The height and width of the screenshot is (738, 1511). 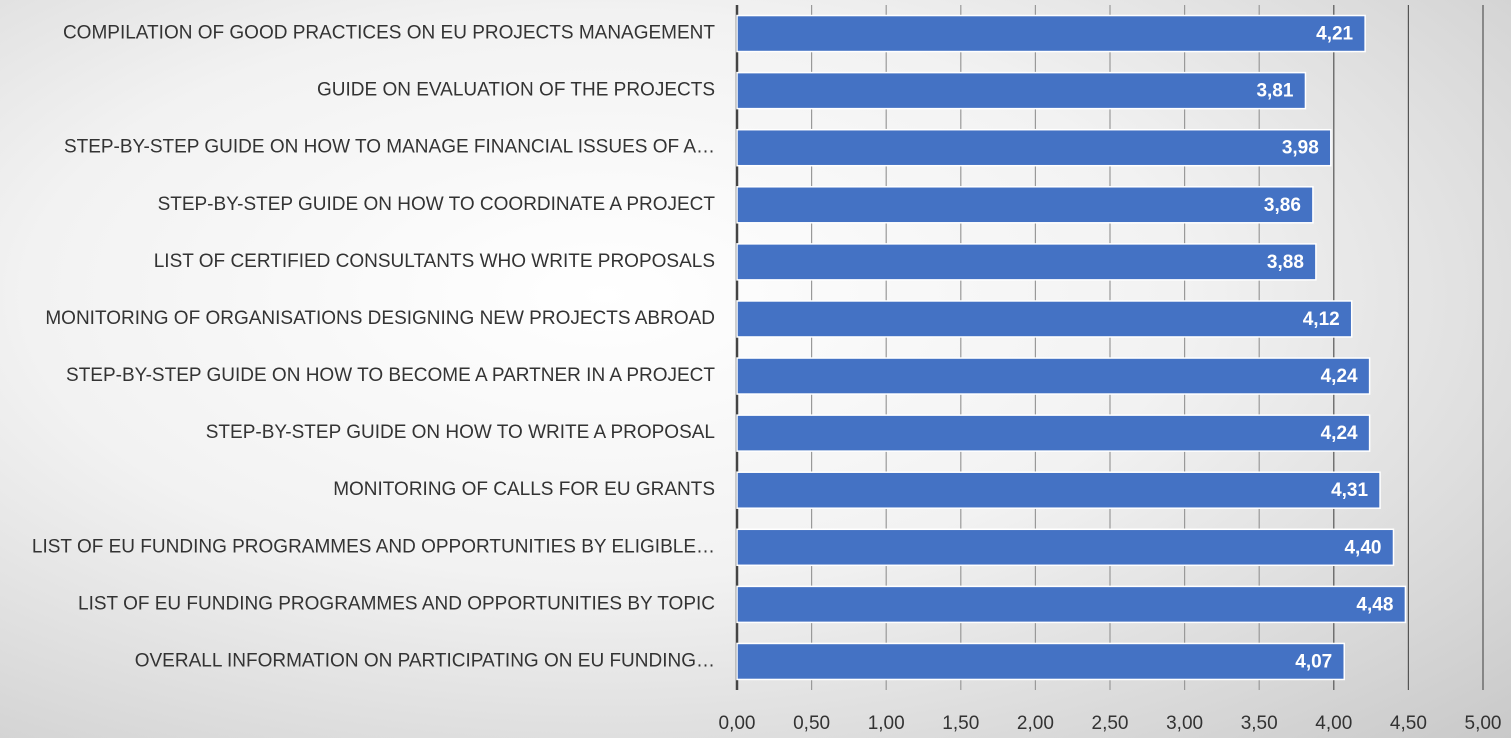 What do you see at coordinates (1334, 34) in the screenshot?
I see `value-label: 4,21` at bounding box center [1334, 34].